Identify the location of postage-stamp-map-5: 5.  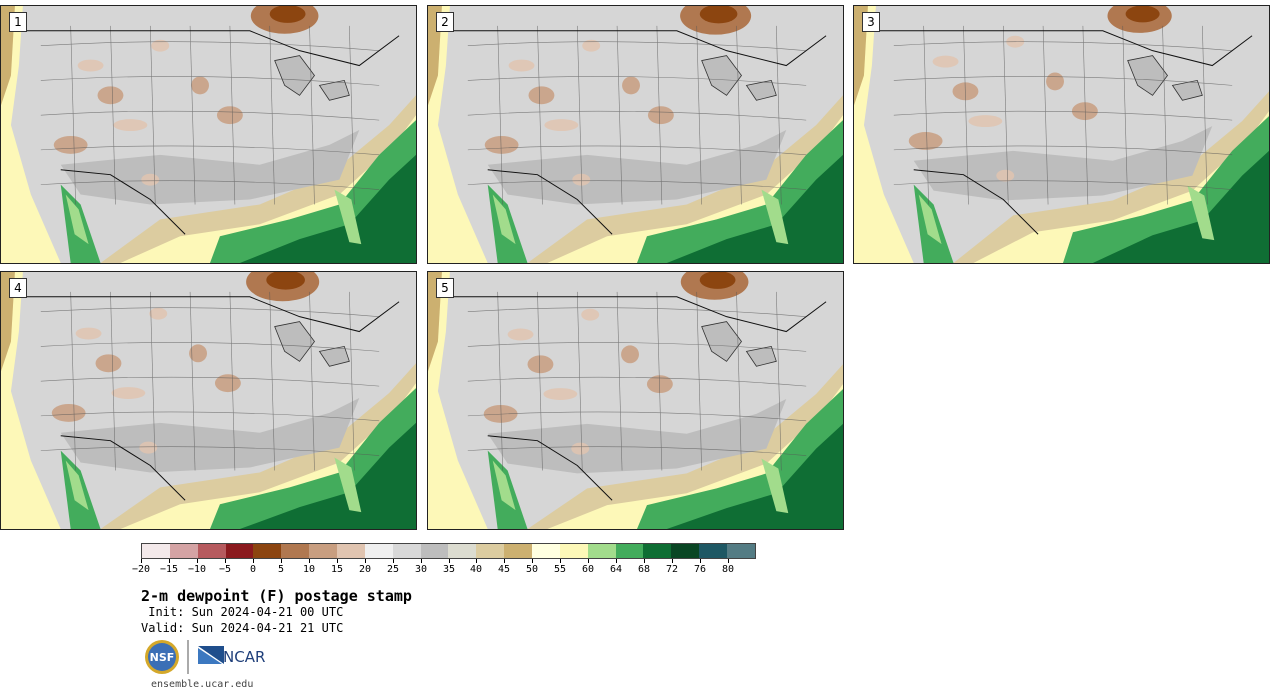
(635, 400).